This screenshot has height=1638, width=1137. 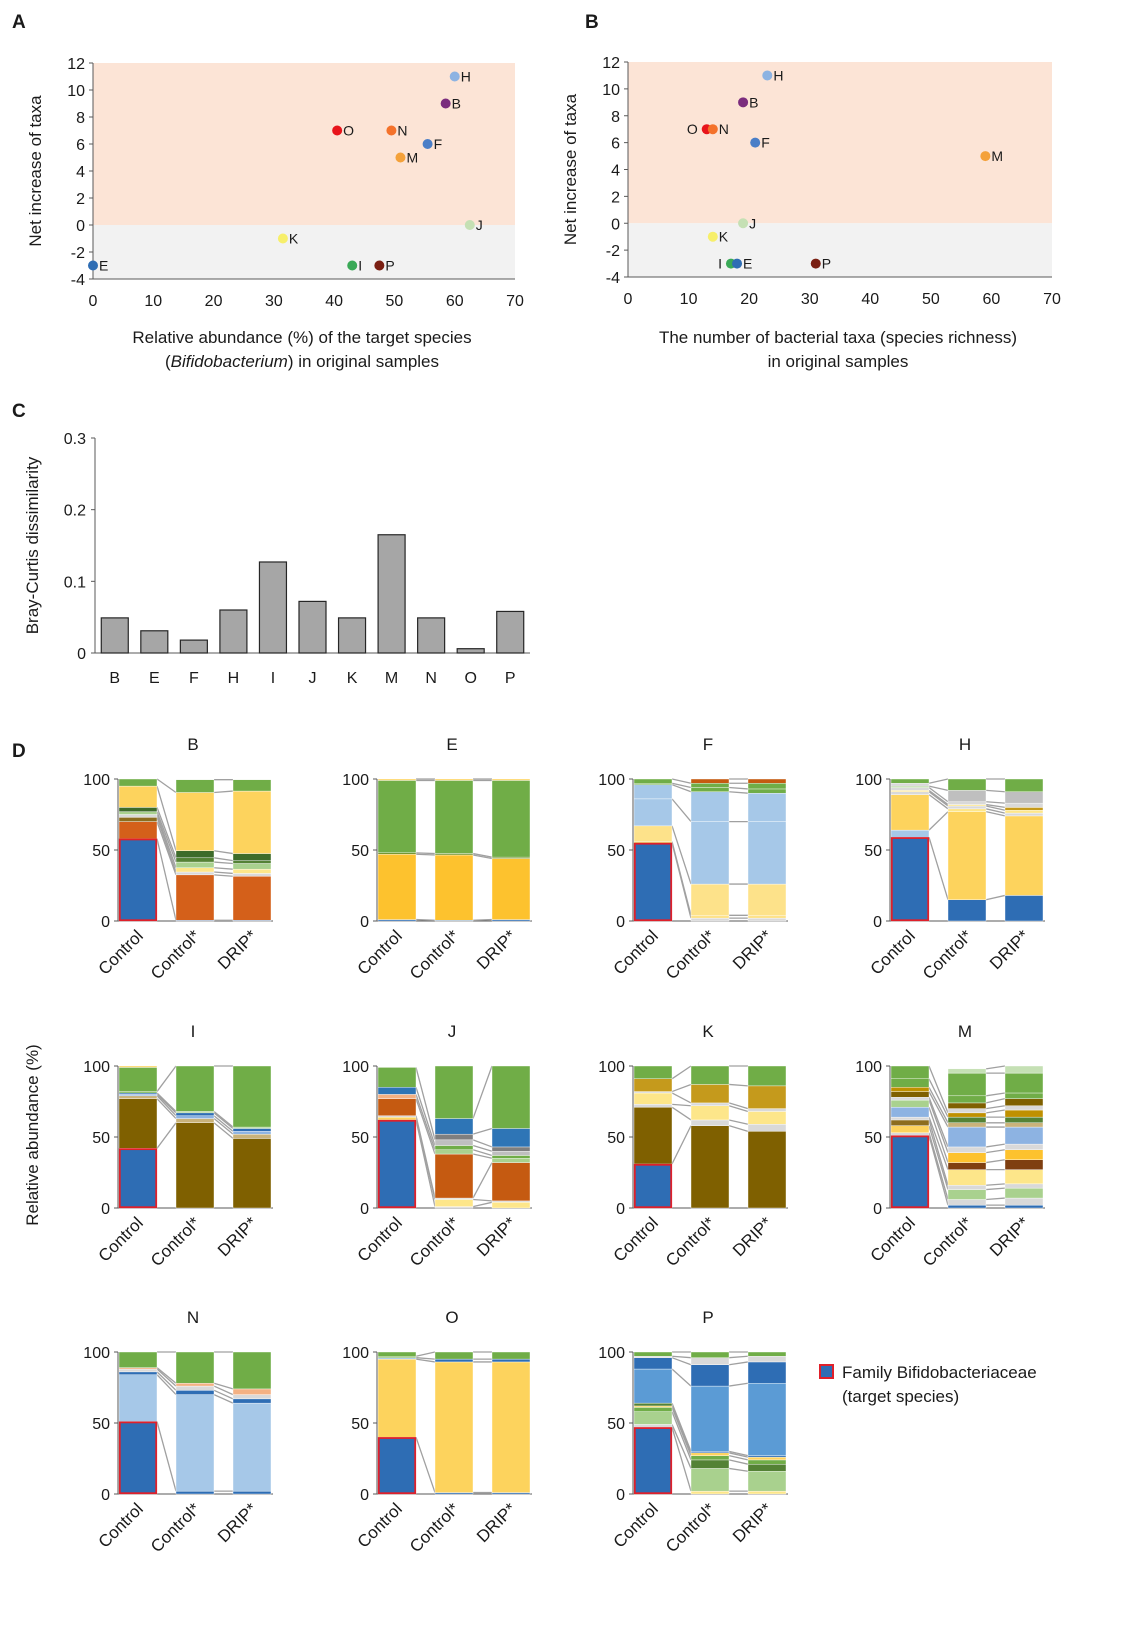 I want to click on x-tick-label: P, so click(x=510, y=678).